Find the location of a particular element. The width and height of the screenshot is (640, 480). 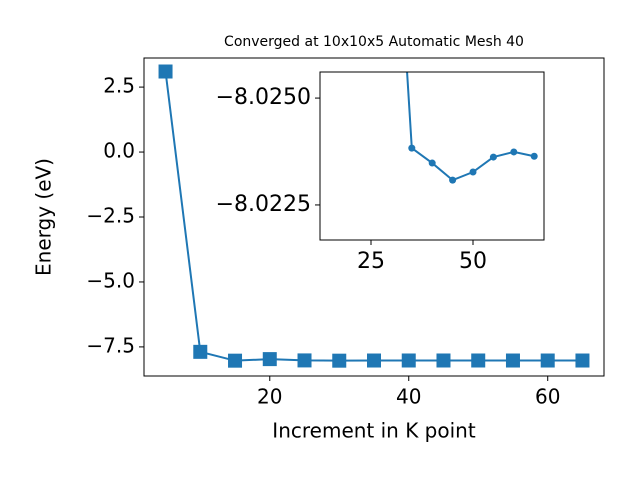

y-tick-label: −8.0225 is located at coordinates (263, 204).